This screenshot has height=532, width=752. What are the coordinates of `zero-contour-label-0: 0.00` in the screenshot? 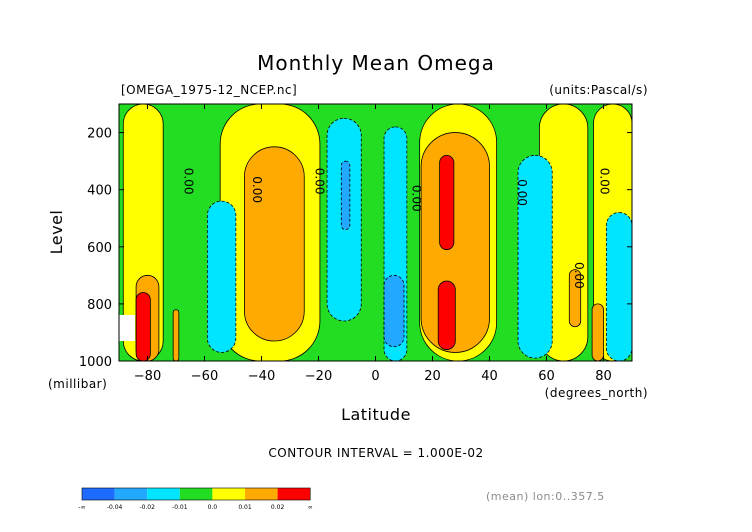 It's located at (189, 181).